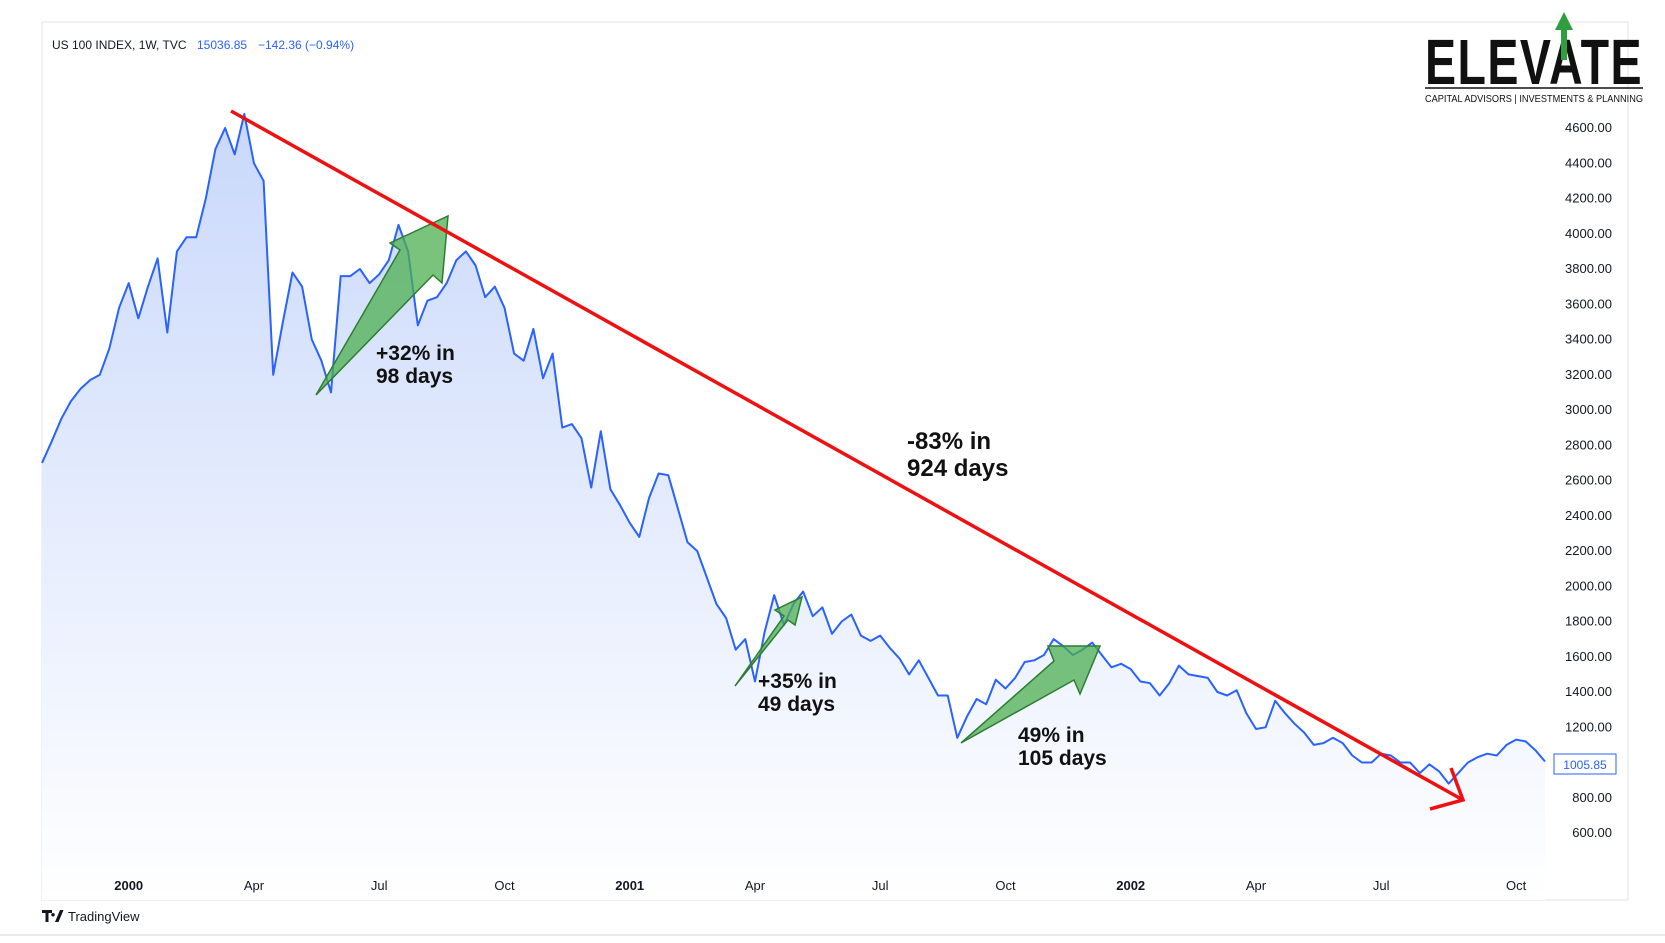 The width and height of the screenshot is (1665, 943). Describe the element at coordinates (1588, 409) in the screenshot. I see `y-tick-label: 3000.00` at that location.